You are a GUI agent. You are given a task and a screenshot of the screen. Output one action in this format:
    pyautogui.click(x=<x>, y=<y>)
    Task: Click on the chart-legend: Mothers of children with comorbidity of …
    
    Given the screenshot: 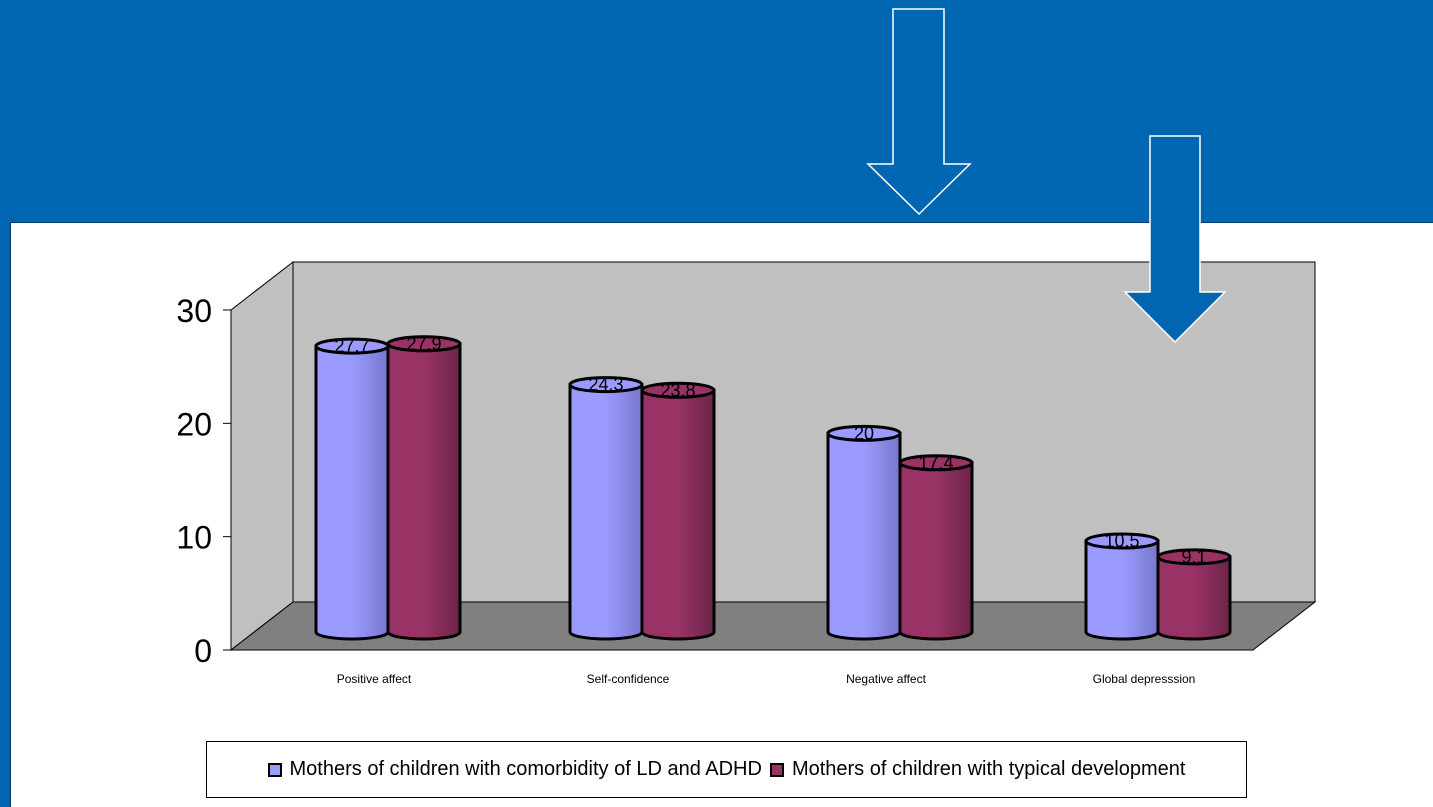 What is the action you would take?
    pyautogui.click(x=726, y=769)
    